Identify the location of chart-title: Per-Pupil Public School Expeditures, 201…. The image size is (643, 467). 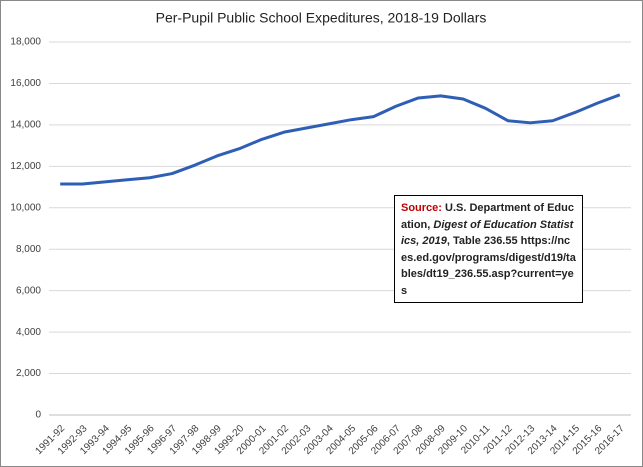
(321, 18).